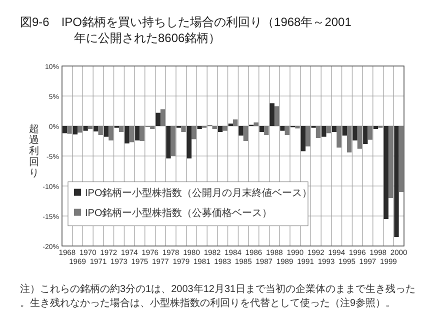  I want to click on text: 注）これらの銘柄の約3分の1は、2003年12月31日まで当初の企業体のままで生き残った。生き残れなかった場合は、小型株指数の利回りを代替として使った（注9参照）。, so click(218, 296).